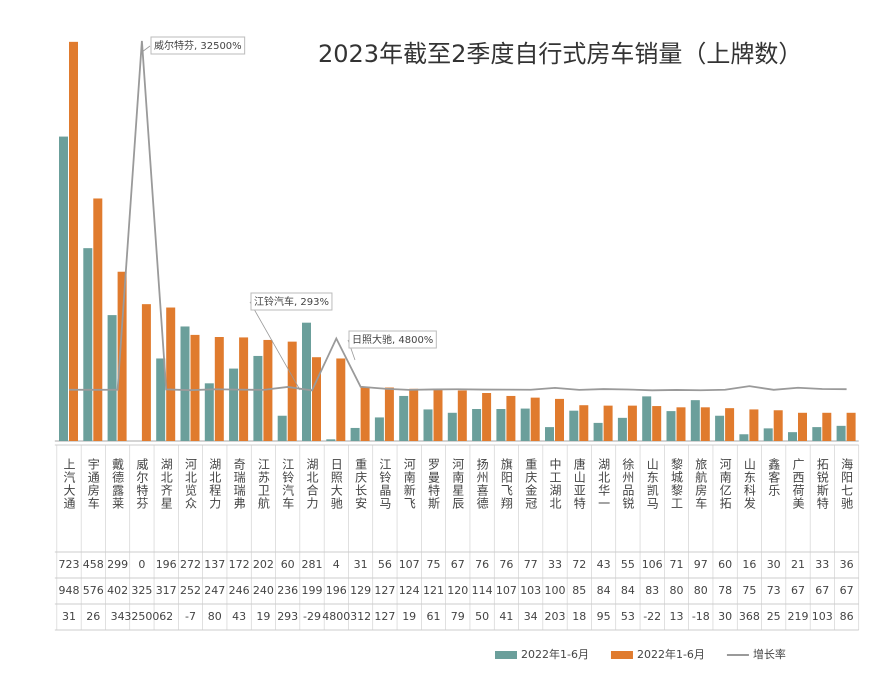 Image resolution: width=890 pixels, height=678 pixels. Describe the element at coordinates (847, 616) in the screenshot. I see `table-value: 86` at that location.